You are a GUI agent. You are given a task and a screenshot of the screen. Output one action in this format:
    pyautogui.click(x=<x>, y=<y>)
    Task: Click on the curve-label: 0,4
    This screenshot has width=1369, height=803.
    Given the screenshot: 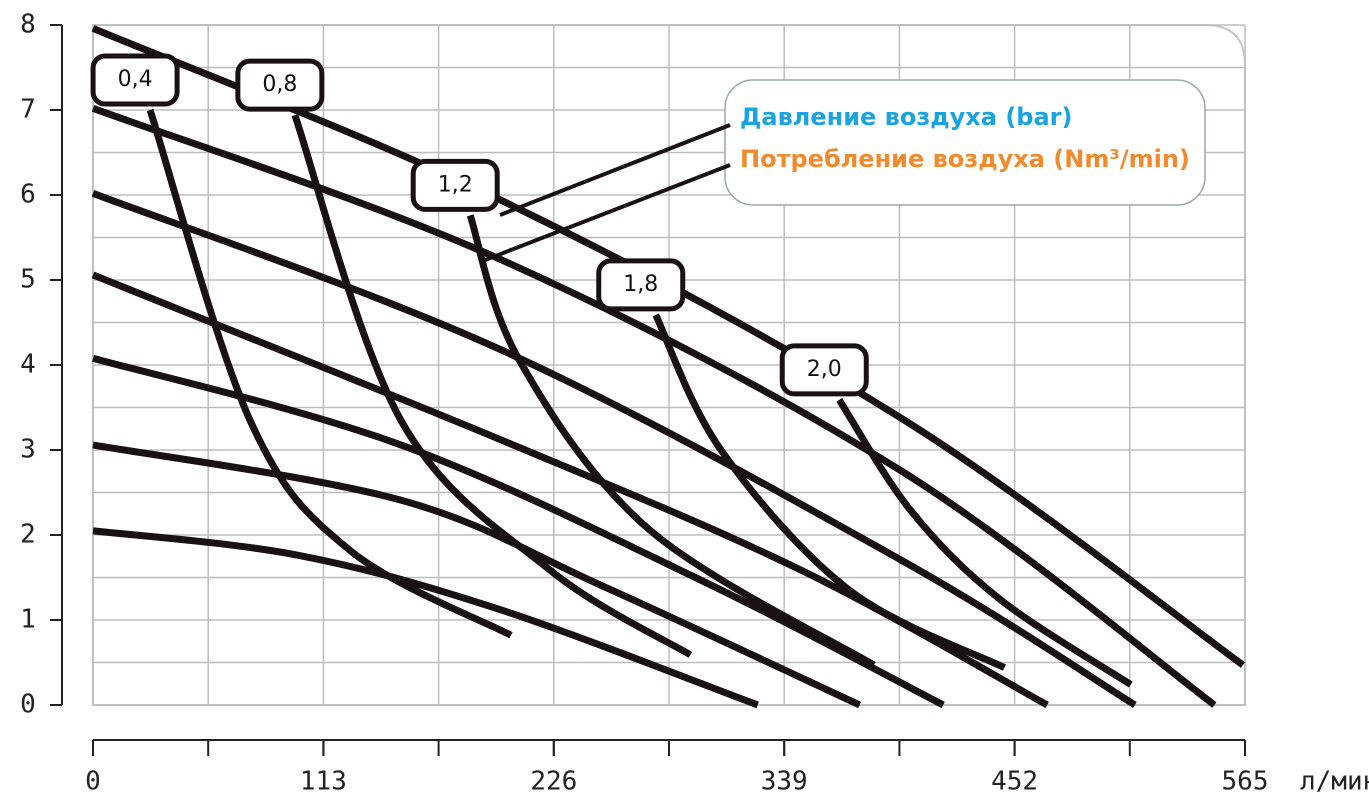 What is the action you would take?
    pyautogui.click(x=135, y=79)
    